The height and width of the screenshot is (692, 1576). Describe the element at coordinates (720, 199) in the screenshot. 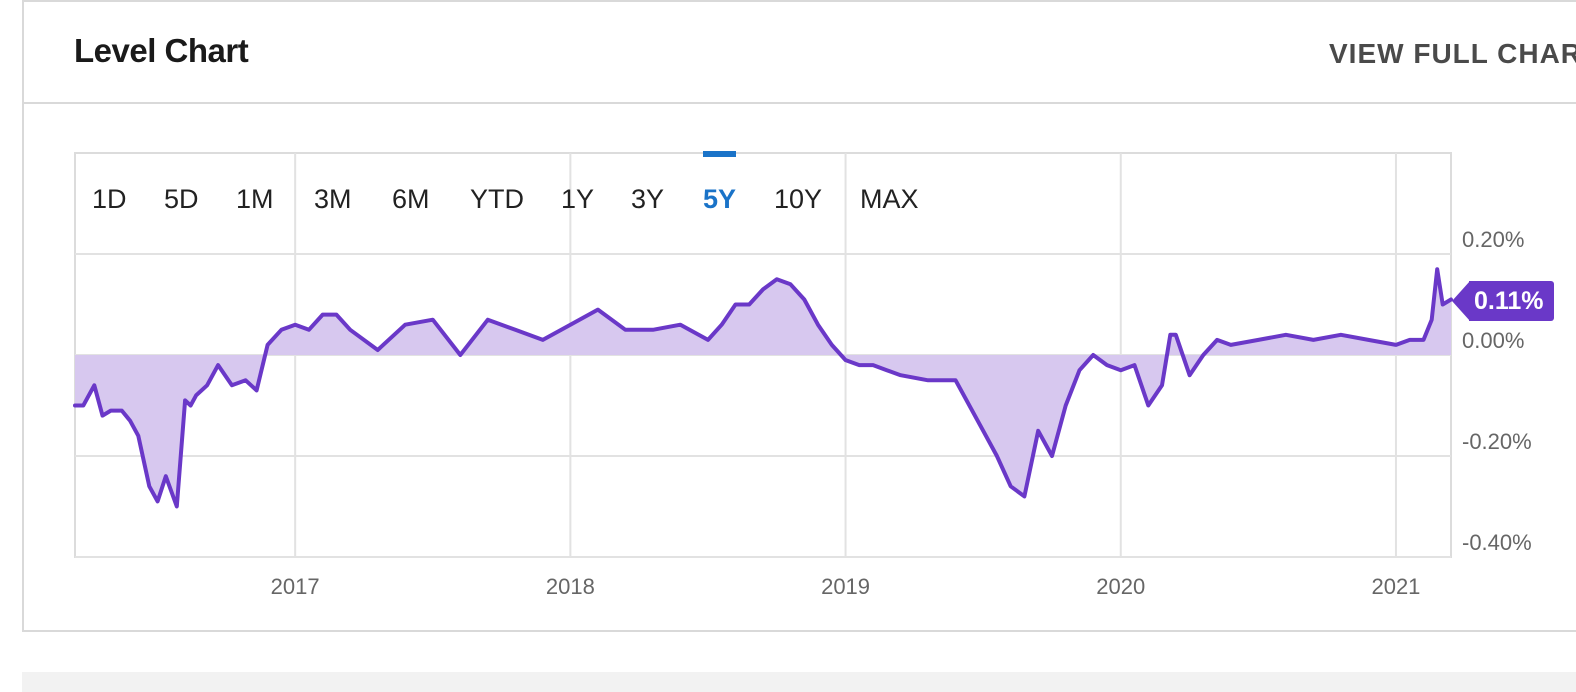

I see `tab-5y: 5Y` at that location.